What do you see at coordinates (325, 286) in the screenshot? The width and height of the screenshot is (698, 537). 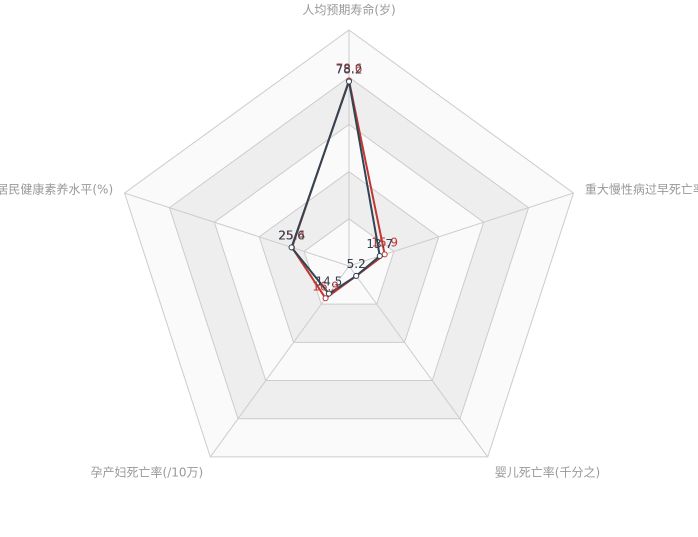 I see `data-label-0-3: 16.9` at bounding box center [325, 286].